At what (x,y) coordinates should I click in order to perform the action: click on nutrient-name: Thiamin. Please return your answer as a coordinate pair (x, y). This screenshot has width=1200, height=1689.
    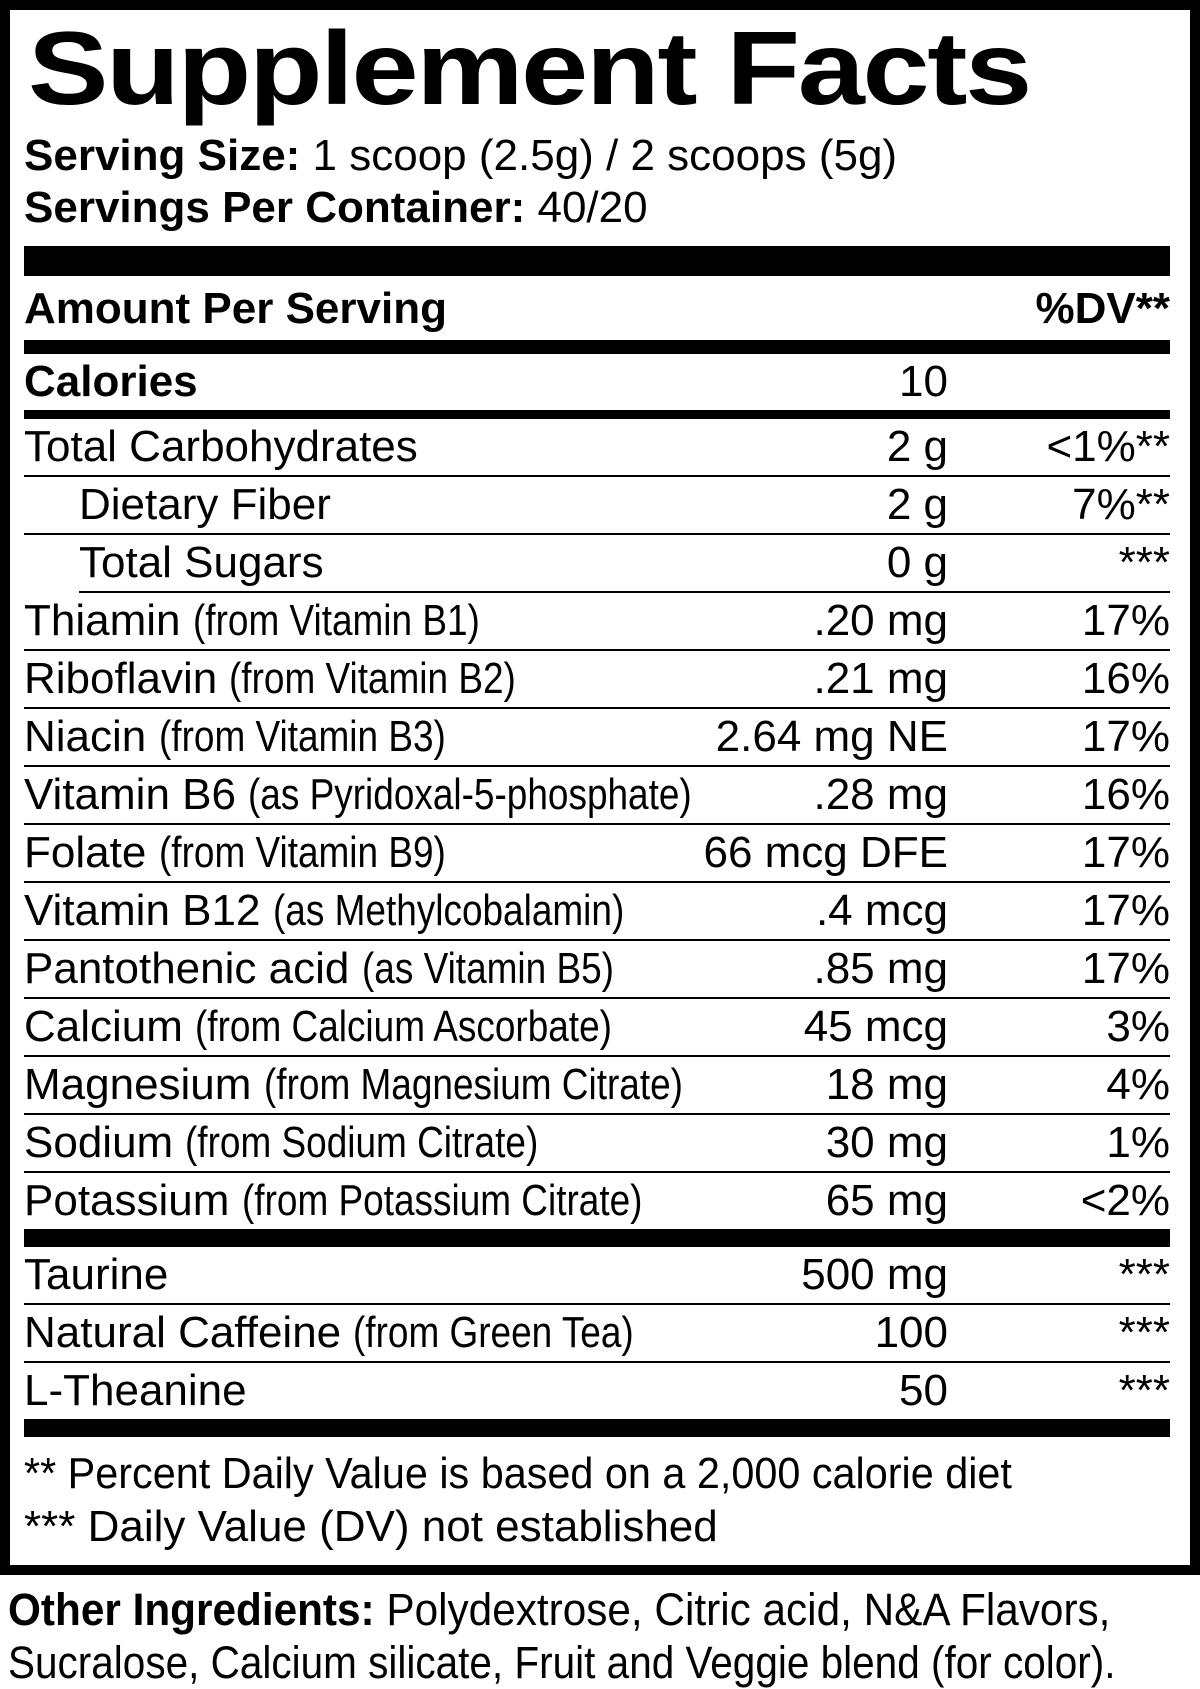
    Looking at the image, I should click on (102, 621).